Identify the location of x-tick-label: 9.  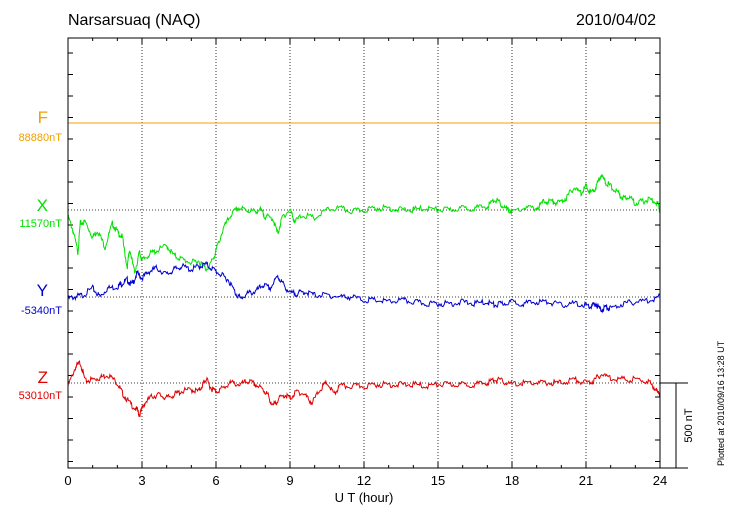
(289, 480).